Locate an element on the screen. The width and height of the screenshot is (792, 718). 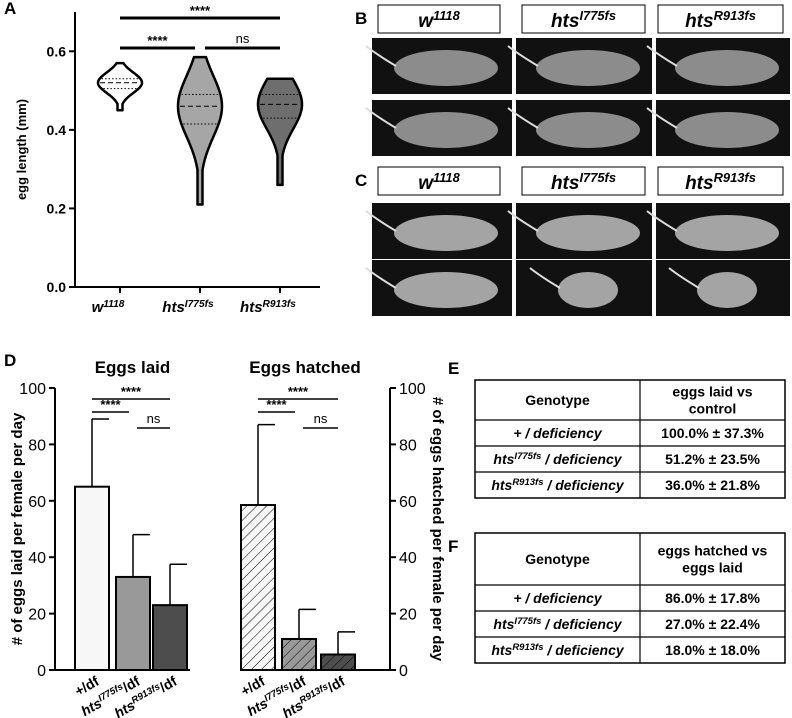
table-header: eggs laid is located at coordinates (712, 568).